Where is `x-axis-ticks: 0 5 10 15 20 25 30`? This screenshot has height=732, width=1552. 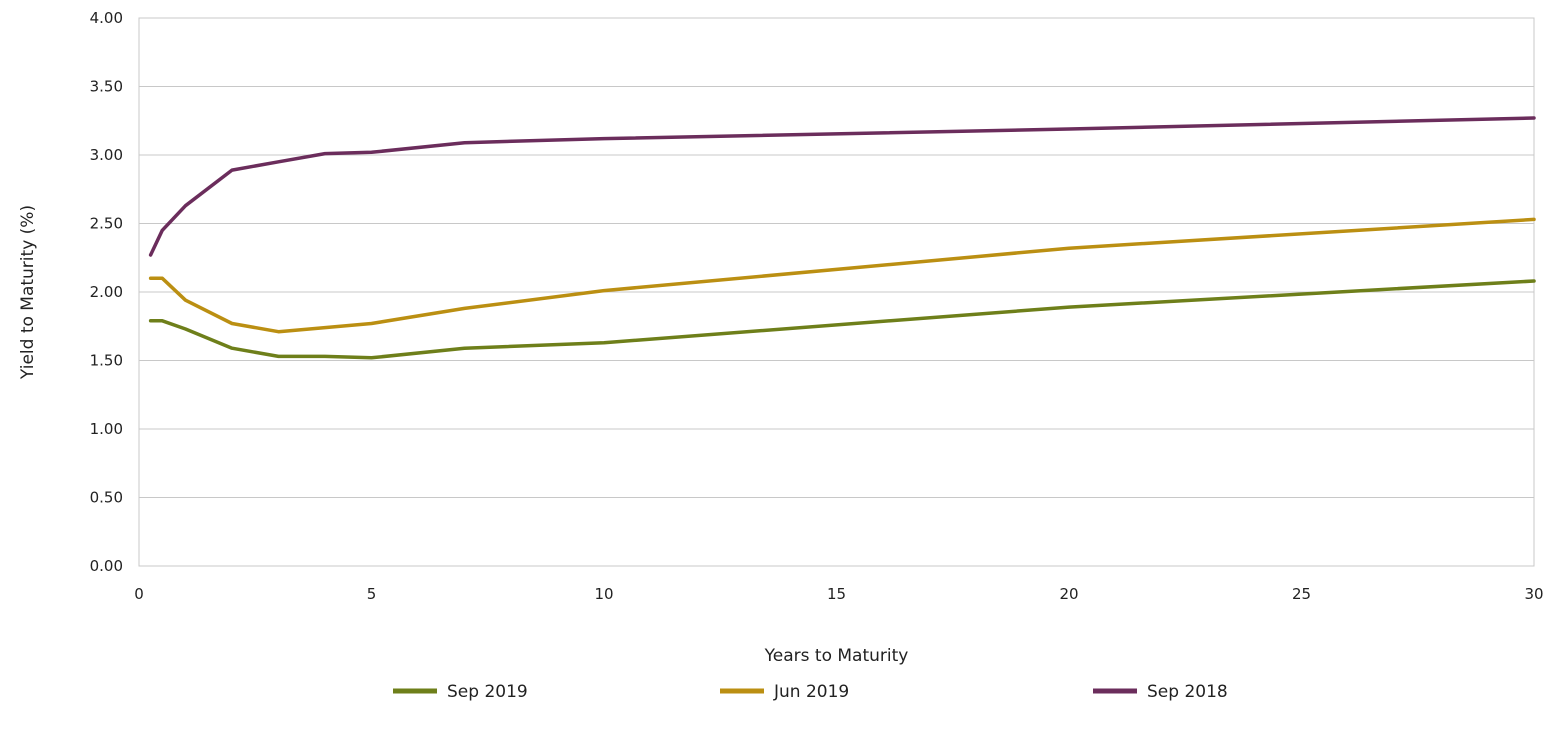
x-axis-ticks: 0 5 10 15 20 25 30 is located at coordinates (838, 594).